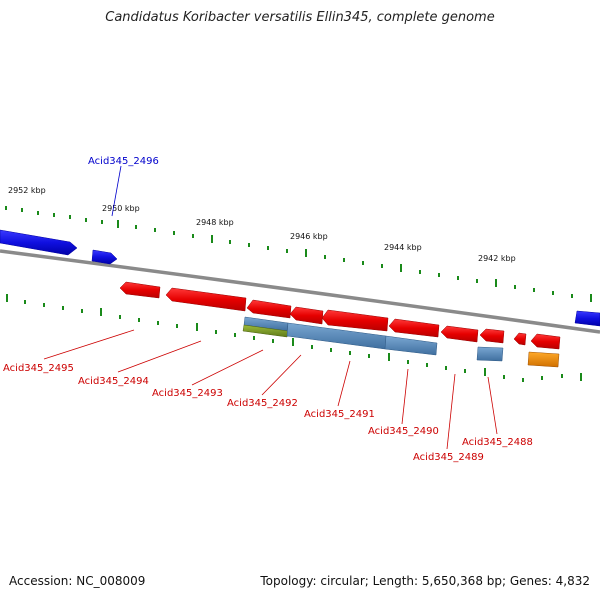  Describe the element at coordinates (309, 236) in the screenshot. I see `scale-label: 2946 kbp` at that location.